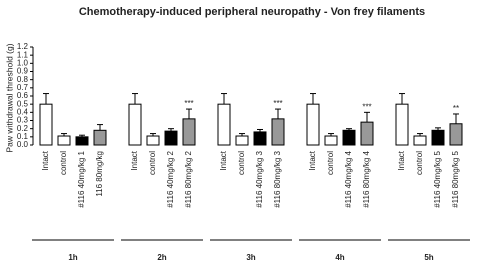  What do you see at coordinates (170, 178) in the screenshot?
I see `x-tick-label: #116 40mg/kg 2` at bounding box center [170, 178].